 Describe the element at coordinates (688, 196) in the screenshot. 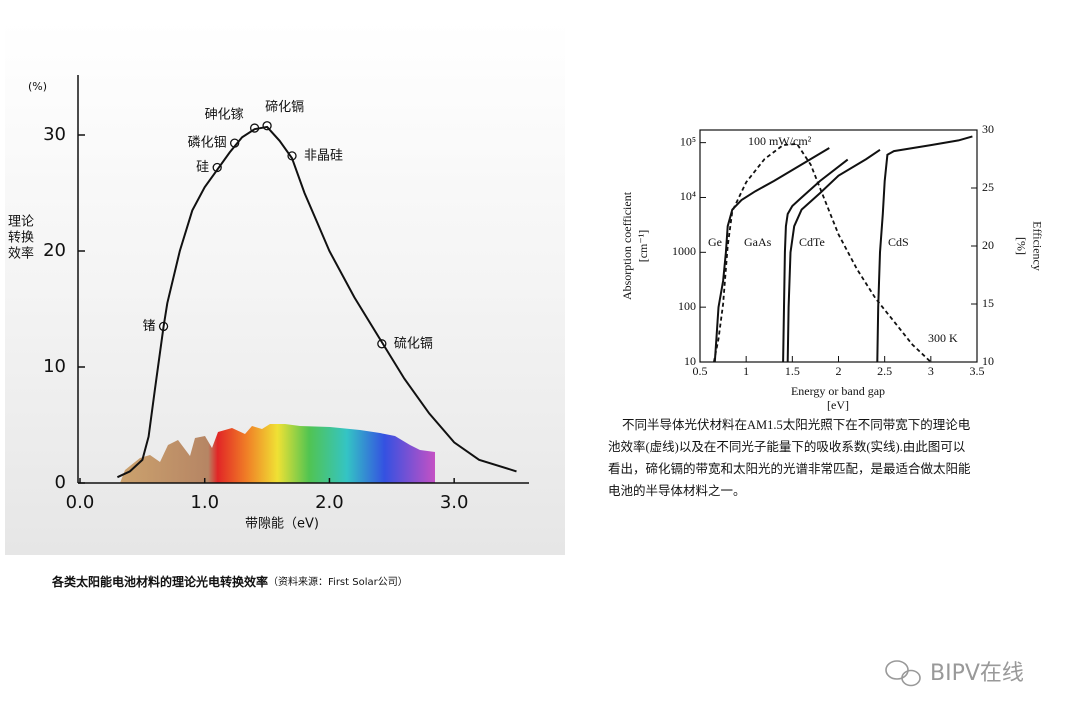

I see `y-tick-label: 10⁴` at that location.